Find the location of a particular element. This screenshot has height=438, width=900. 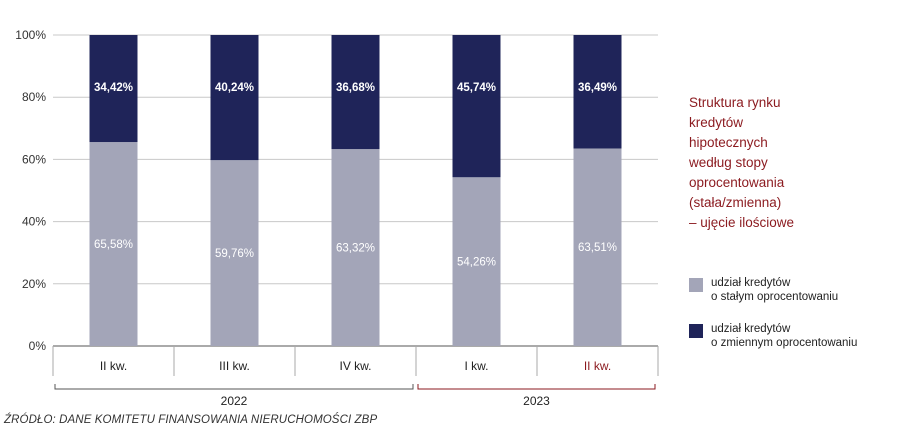

y-tick-label: 20% is located at coordinates (34, 284).